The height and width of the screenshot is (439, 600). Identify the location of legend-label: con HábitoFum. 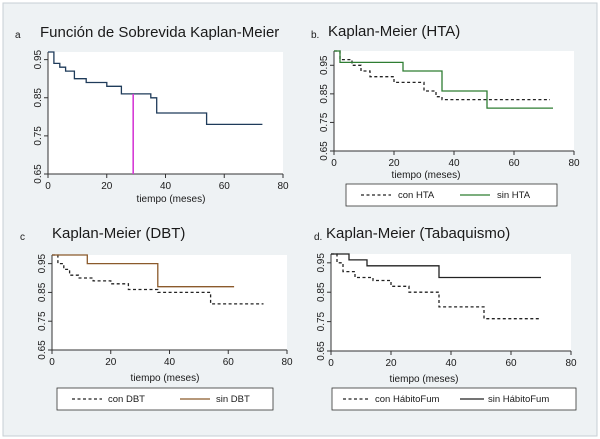
(407, 399).